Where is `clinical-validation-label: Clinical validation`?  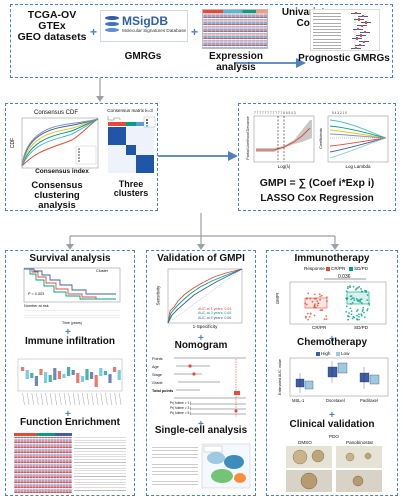 clinical-validation-label: Clinical validation is located at coordinates (332, 424).